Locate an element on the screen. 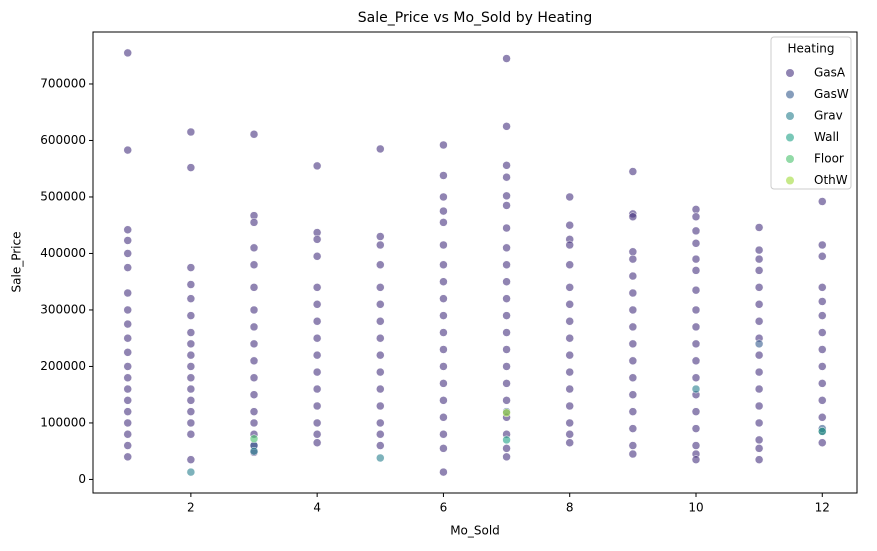 This screenshot has height=551, width=877. legend-label: Floor is located at coordinates (829, 159).